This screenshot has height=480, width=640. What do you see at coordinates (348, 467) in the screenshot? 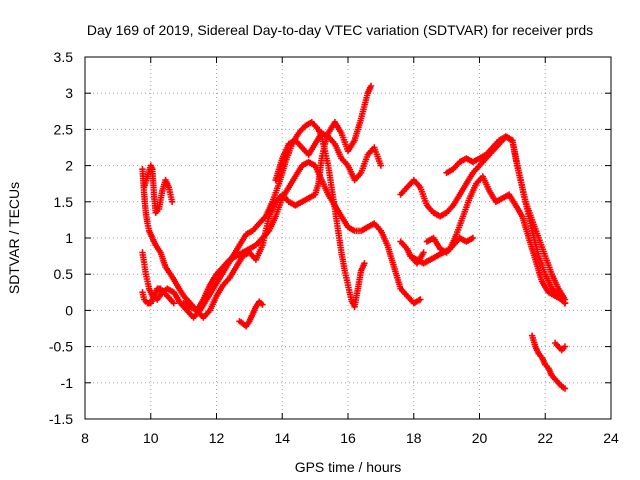
I see `x-axis-label: GPS time / hours` at bounding box center [348, 467].